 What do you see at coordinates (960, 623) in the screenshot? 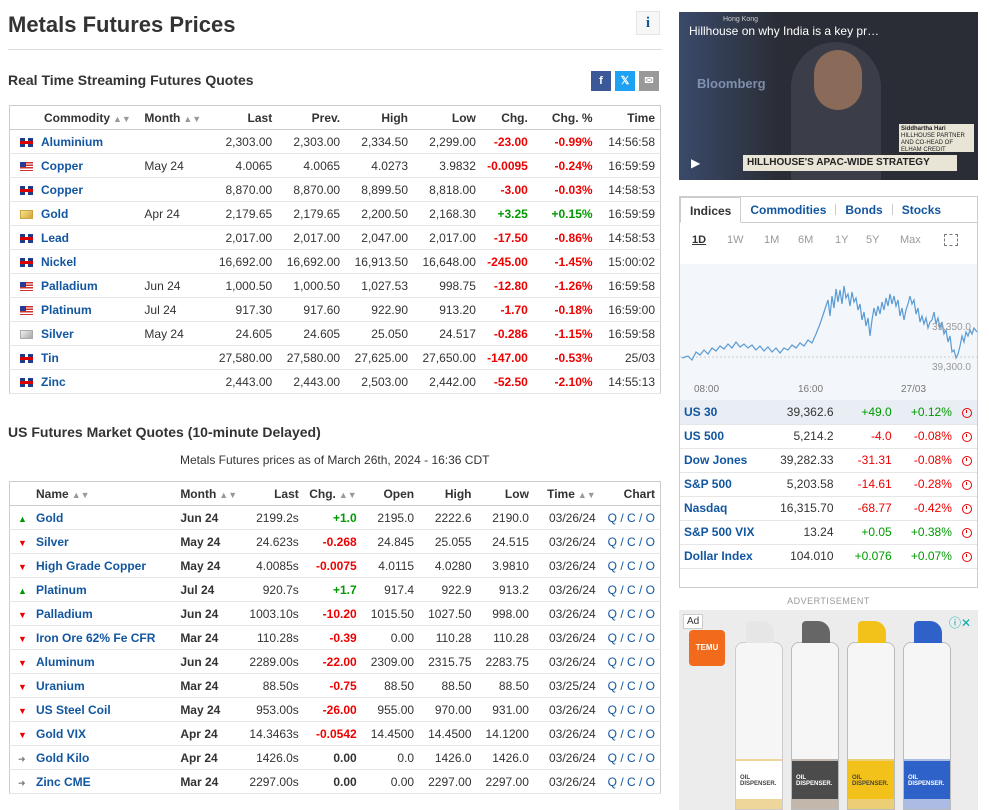
I see `ad-info-icon: ⓘ✕` at bounding box center [960, 623].